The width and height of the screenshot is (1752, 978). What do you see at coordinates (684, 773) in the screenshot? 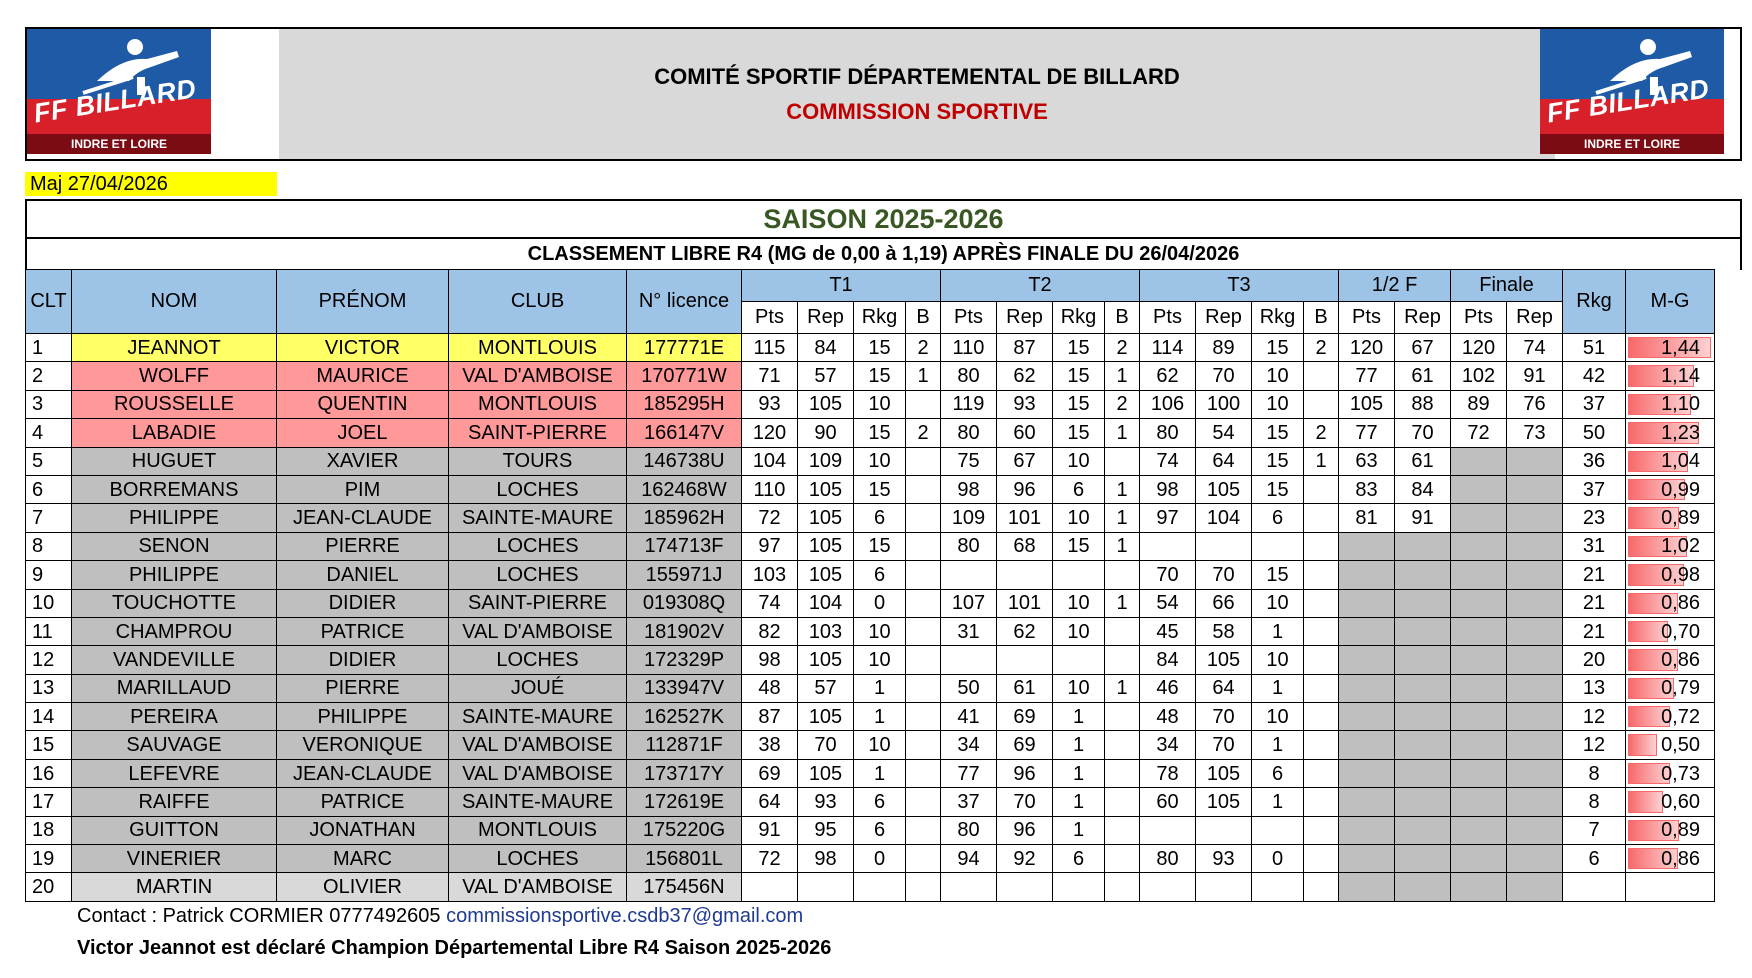
I see `licence-cell: 173717Y` at bounding box center [684, 773].